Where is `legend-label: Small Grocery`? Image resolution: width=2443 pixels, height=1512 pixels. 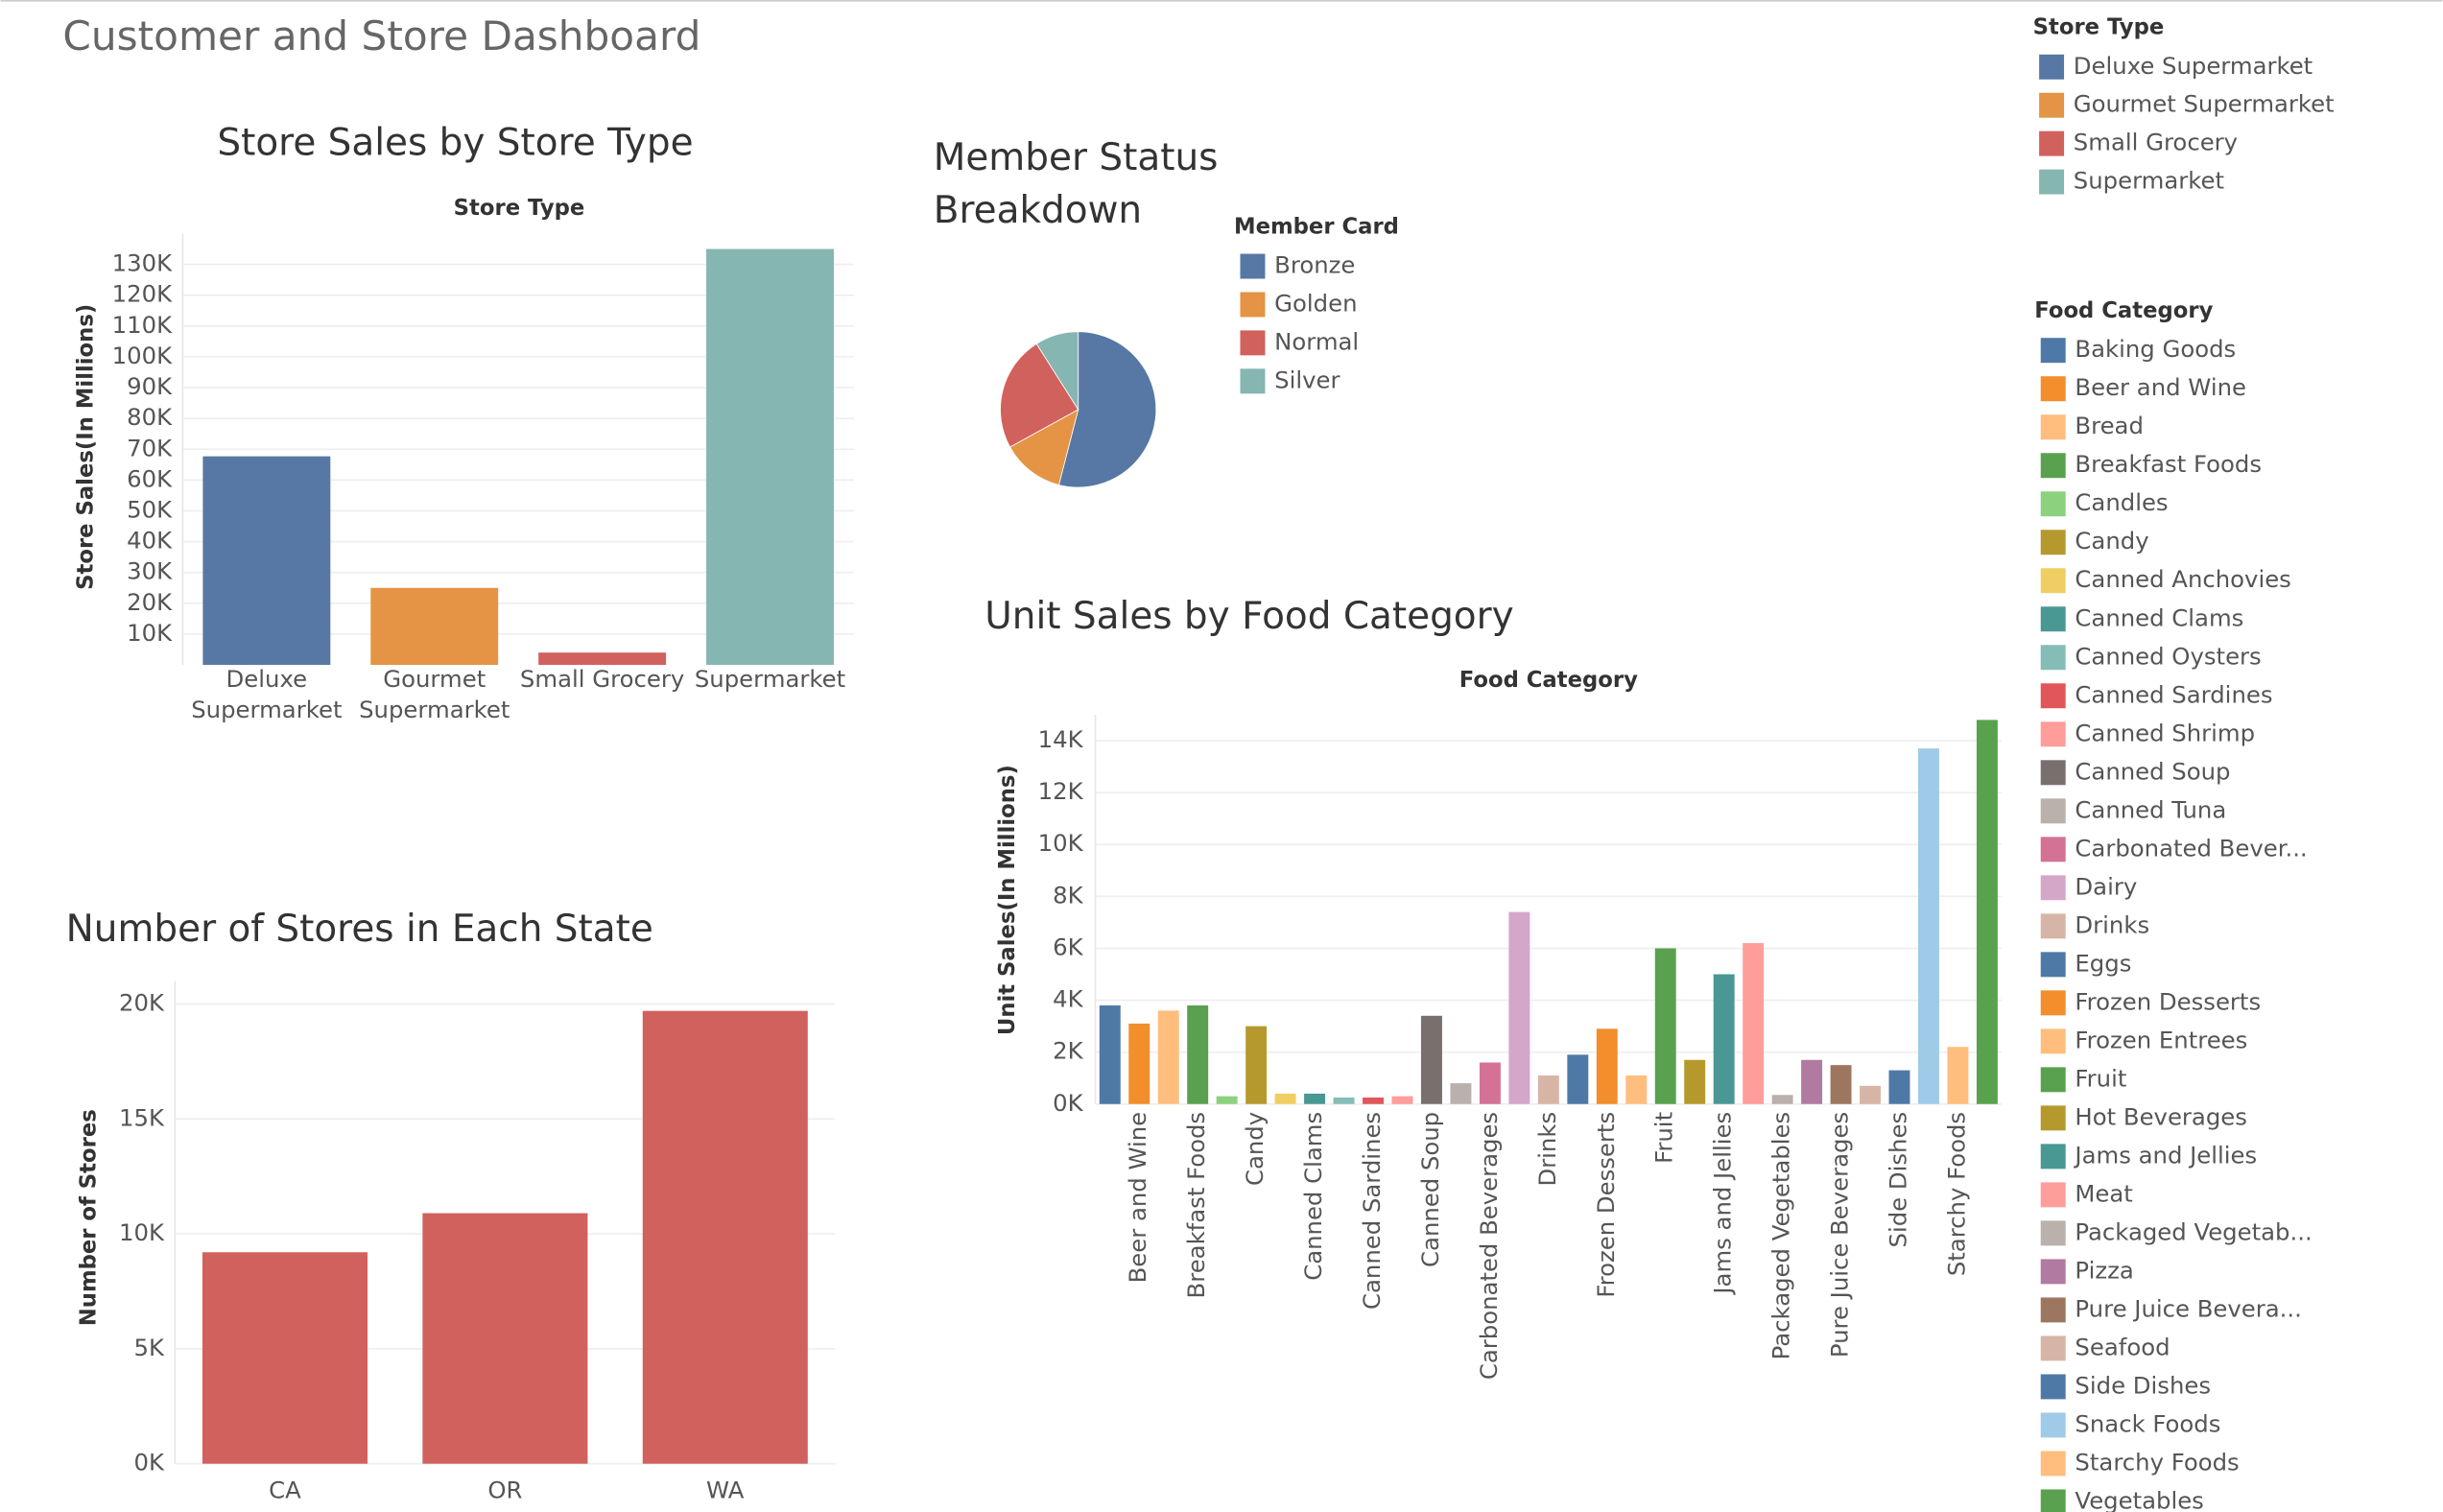 legend-label: Small Grocery is located at coordinates (2156, 142).